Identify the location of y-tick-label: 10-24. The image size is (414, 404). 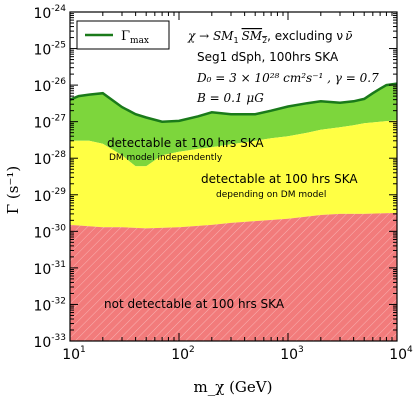
(49, 13).